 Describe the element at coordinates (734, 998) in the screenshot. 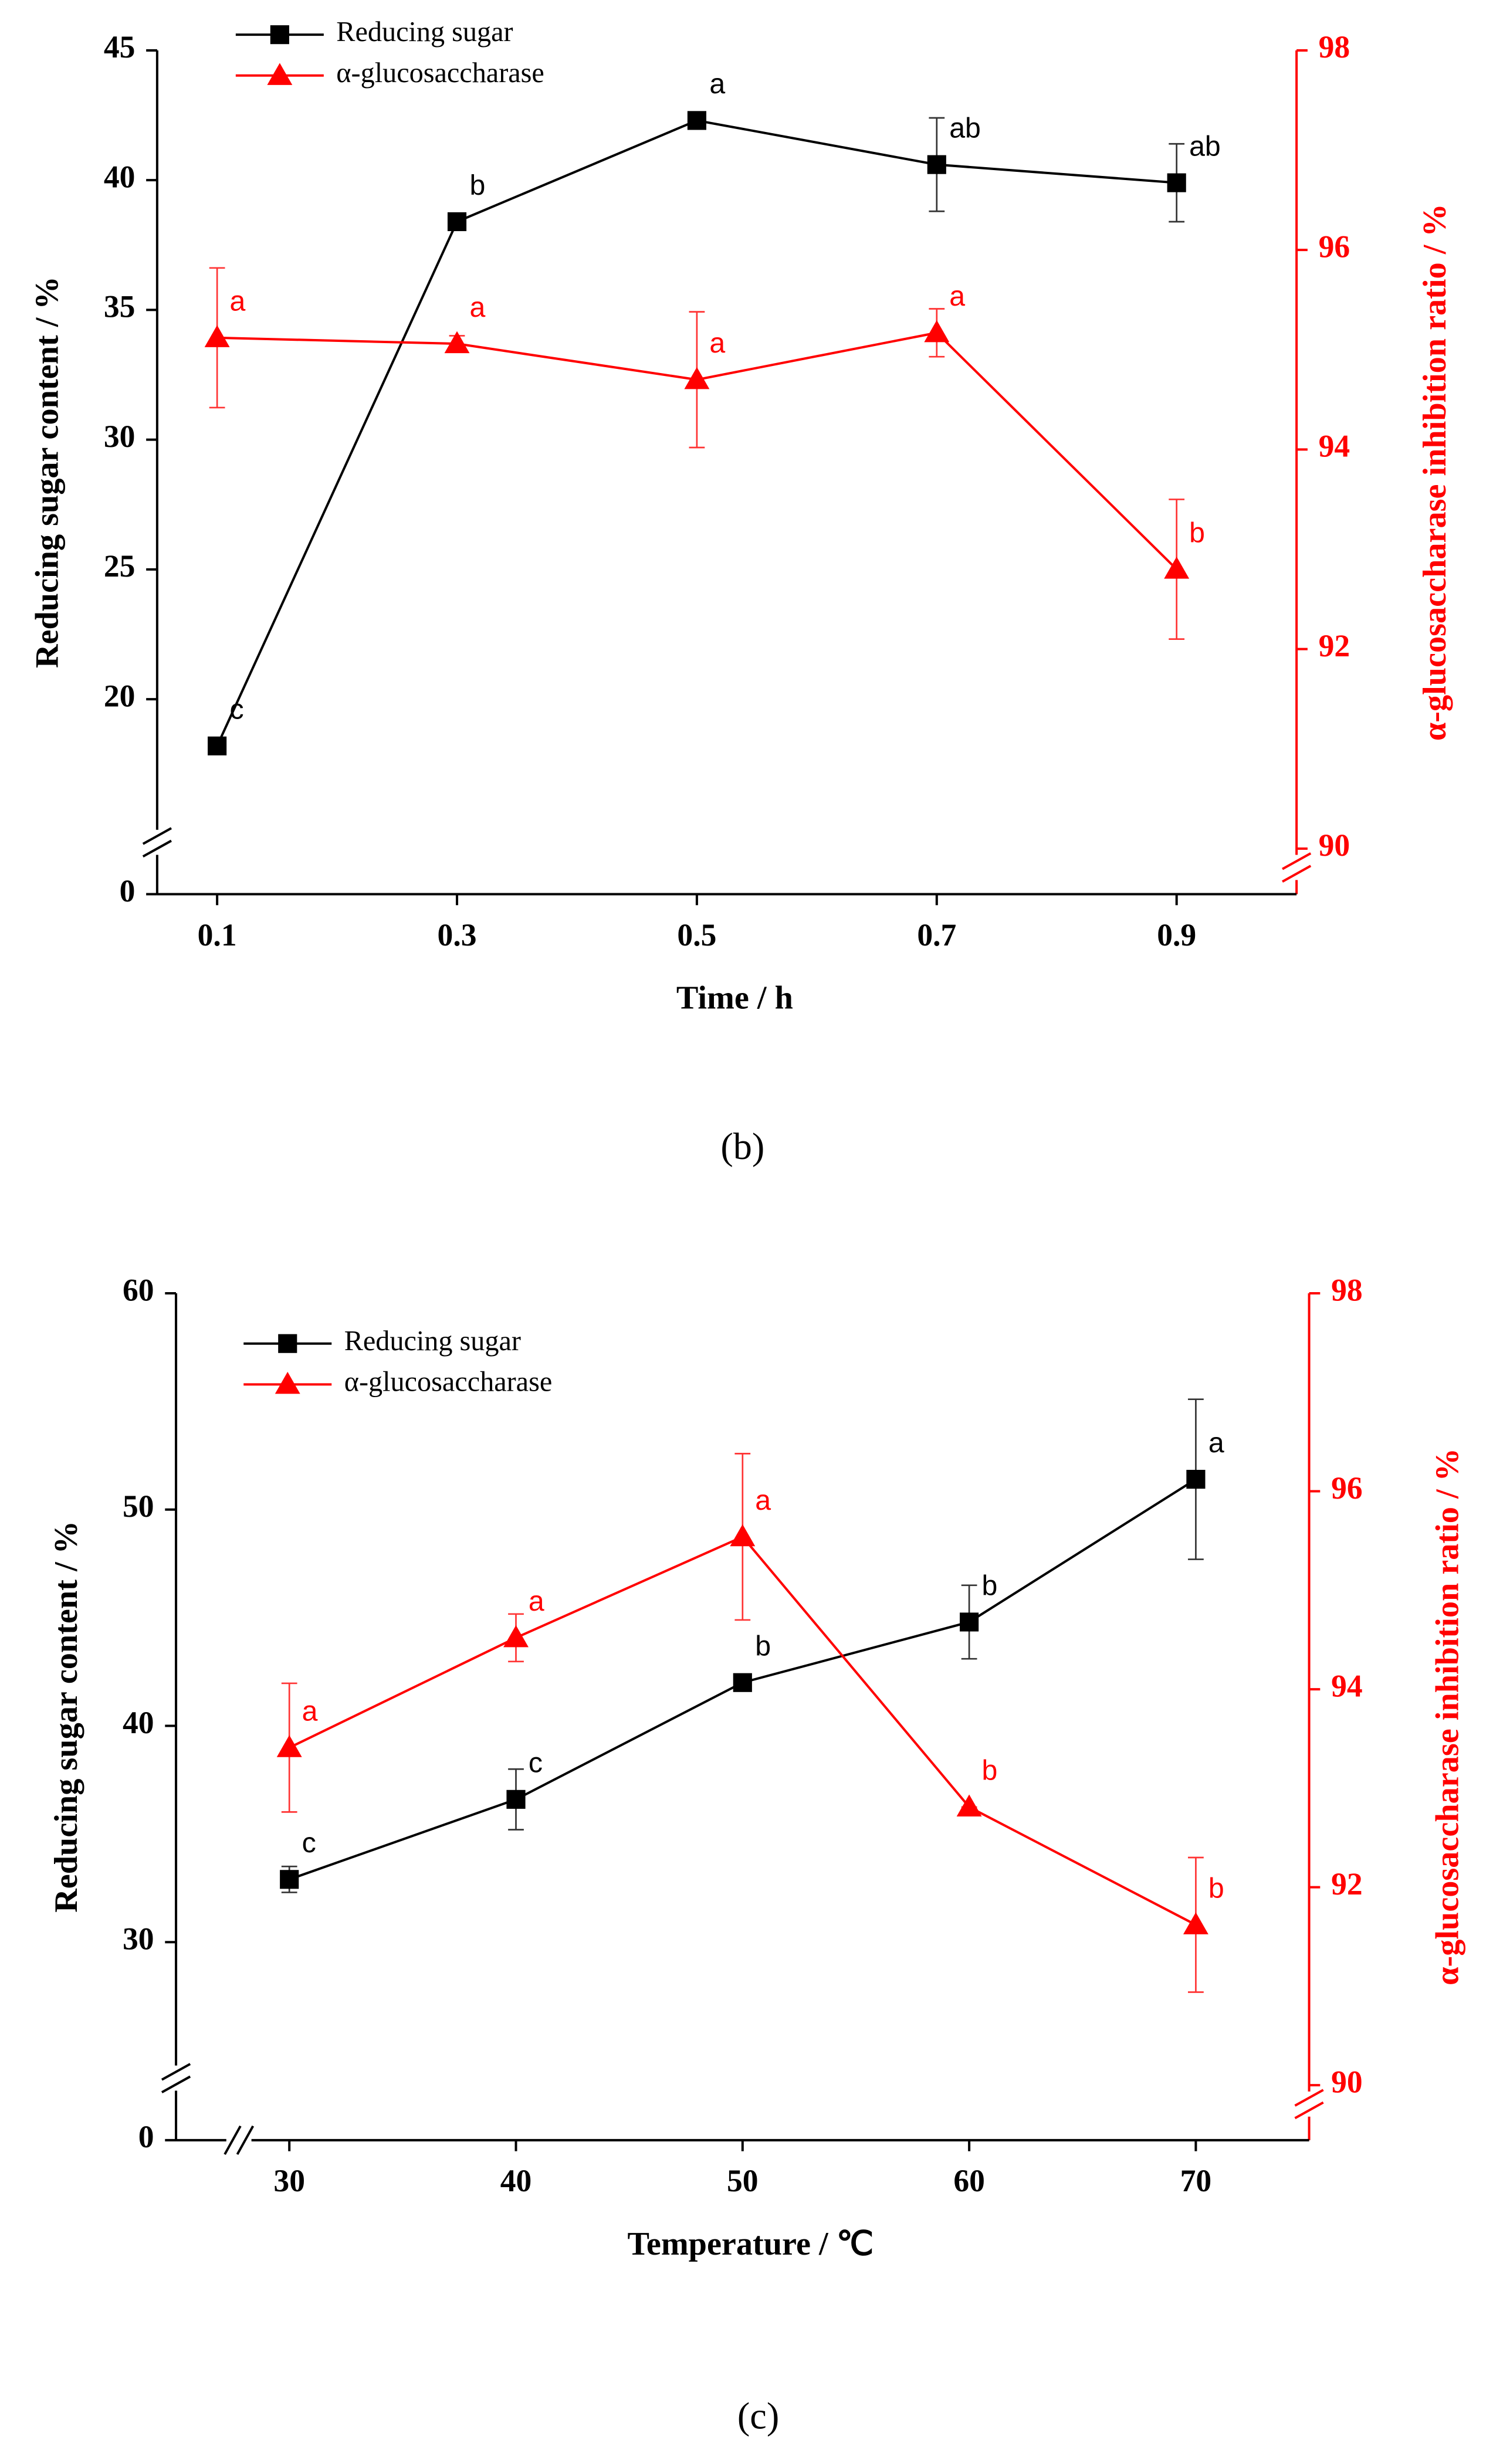

I see `x-axis-label: Time / h` at that location.